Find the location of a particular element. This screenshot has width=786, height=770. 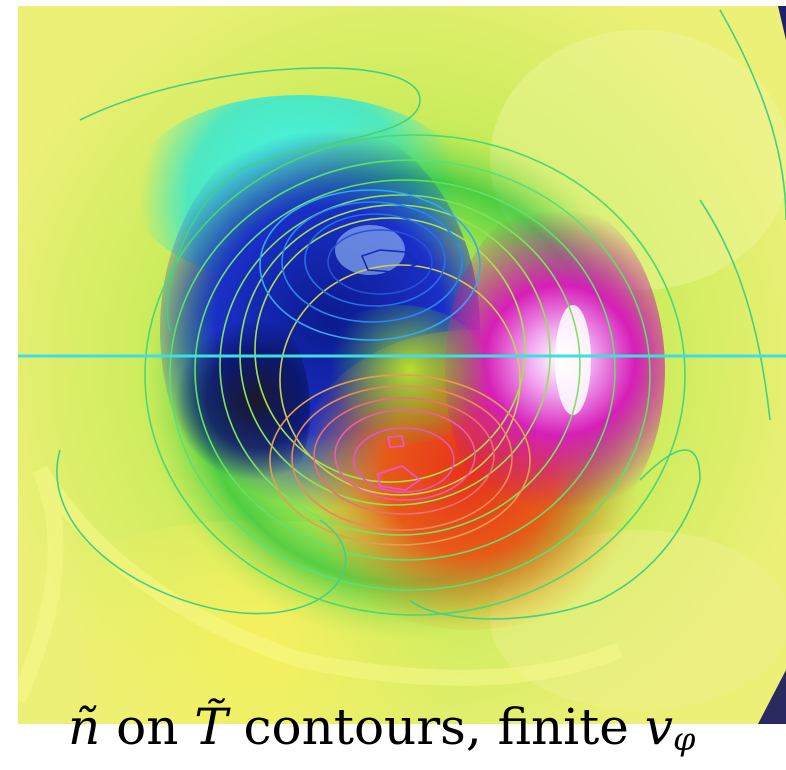

magenta-lobe is located at coordinates (555, 370).